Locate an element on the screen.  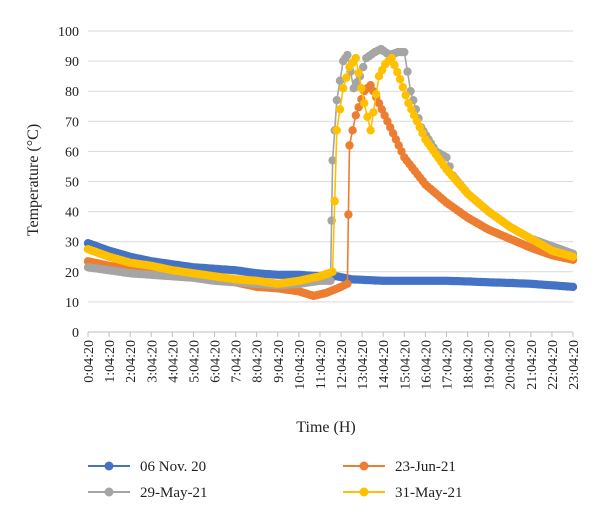
x-tick-label: 1:04:20 is located at coordinates (110, 361).